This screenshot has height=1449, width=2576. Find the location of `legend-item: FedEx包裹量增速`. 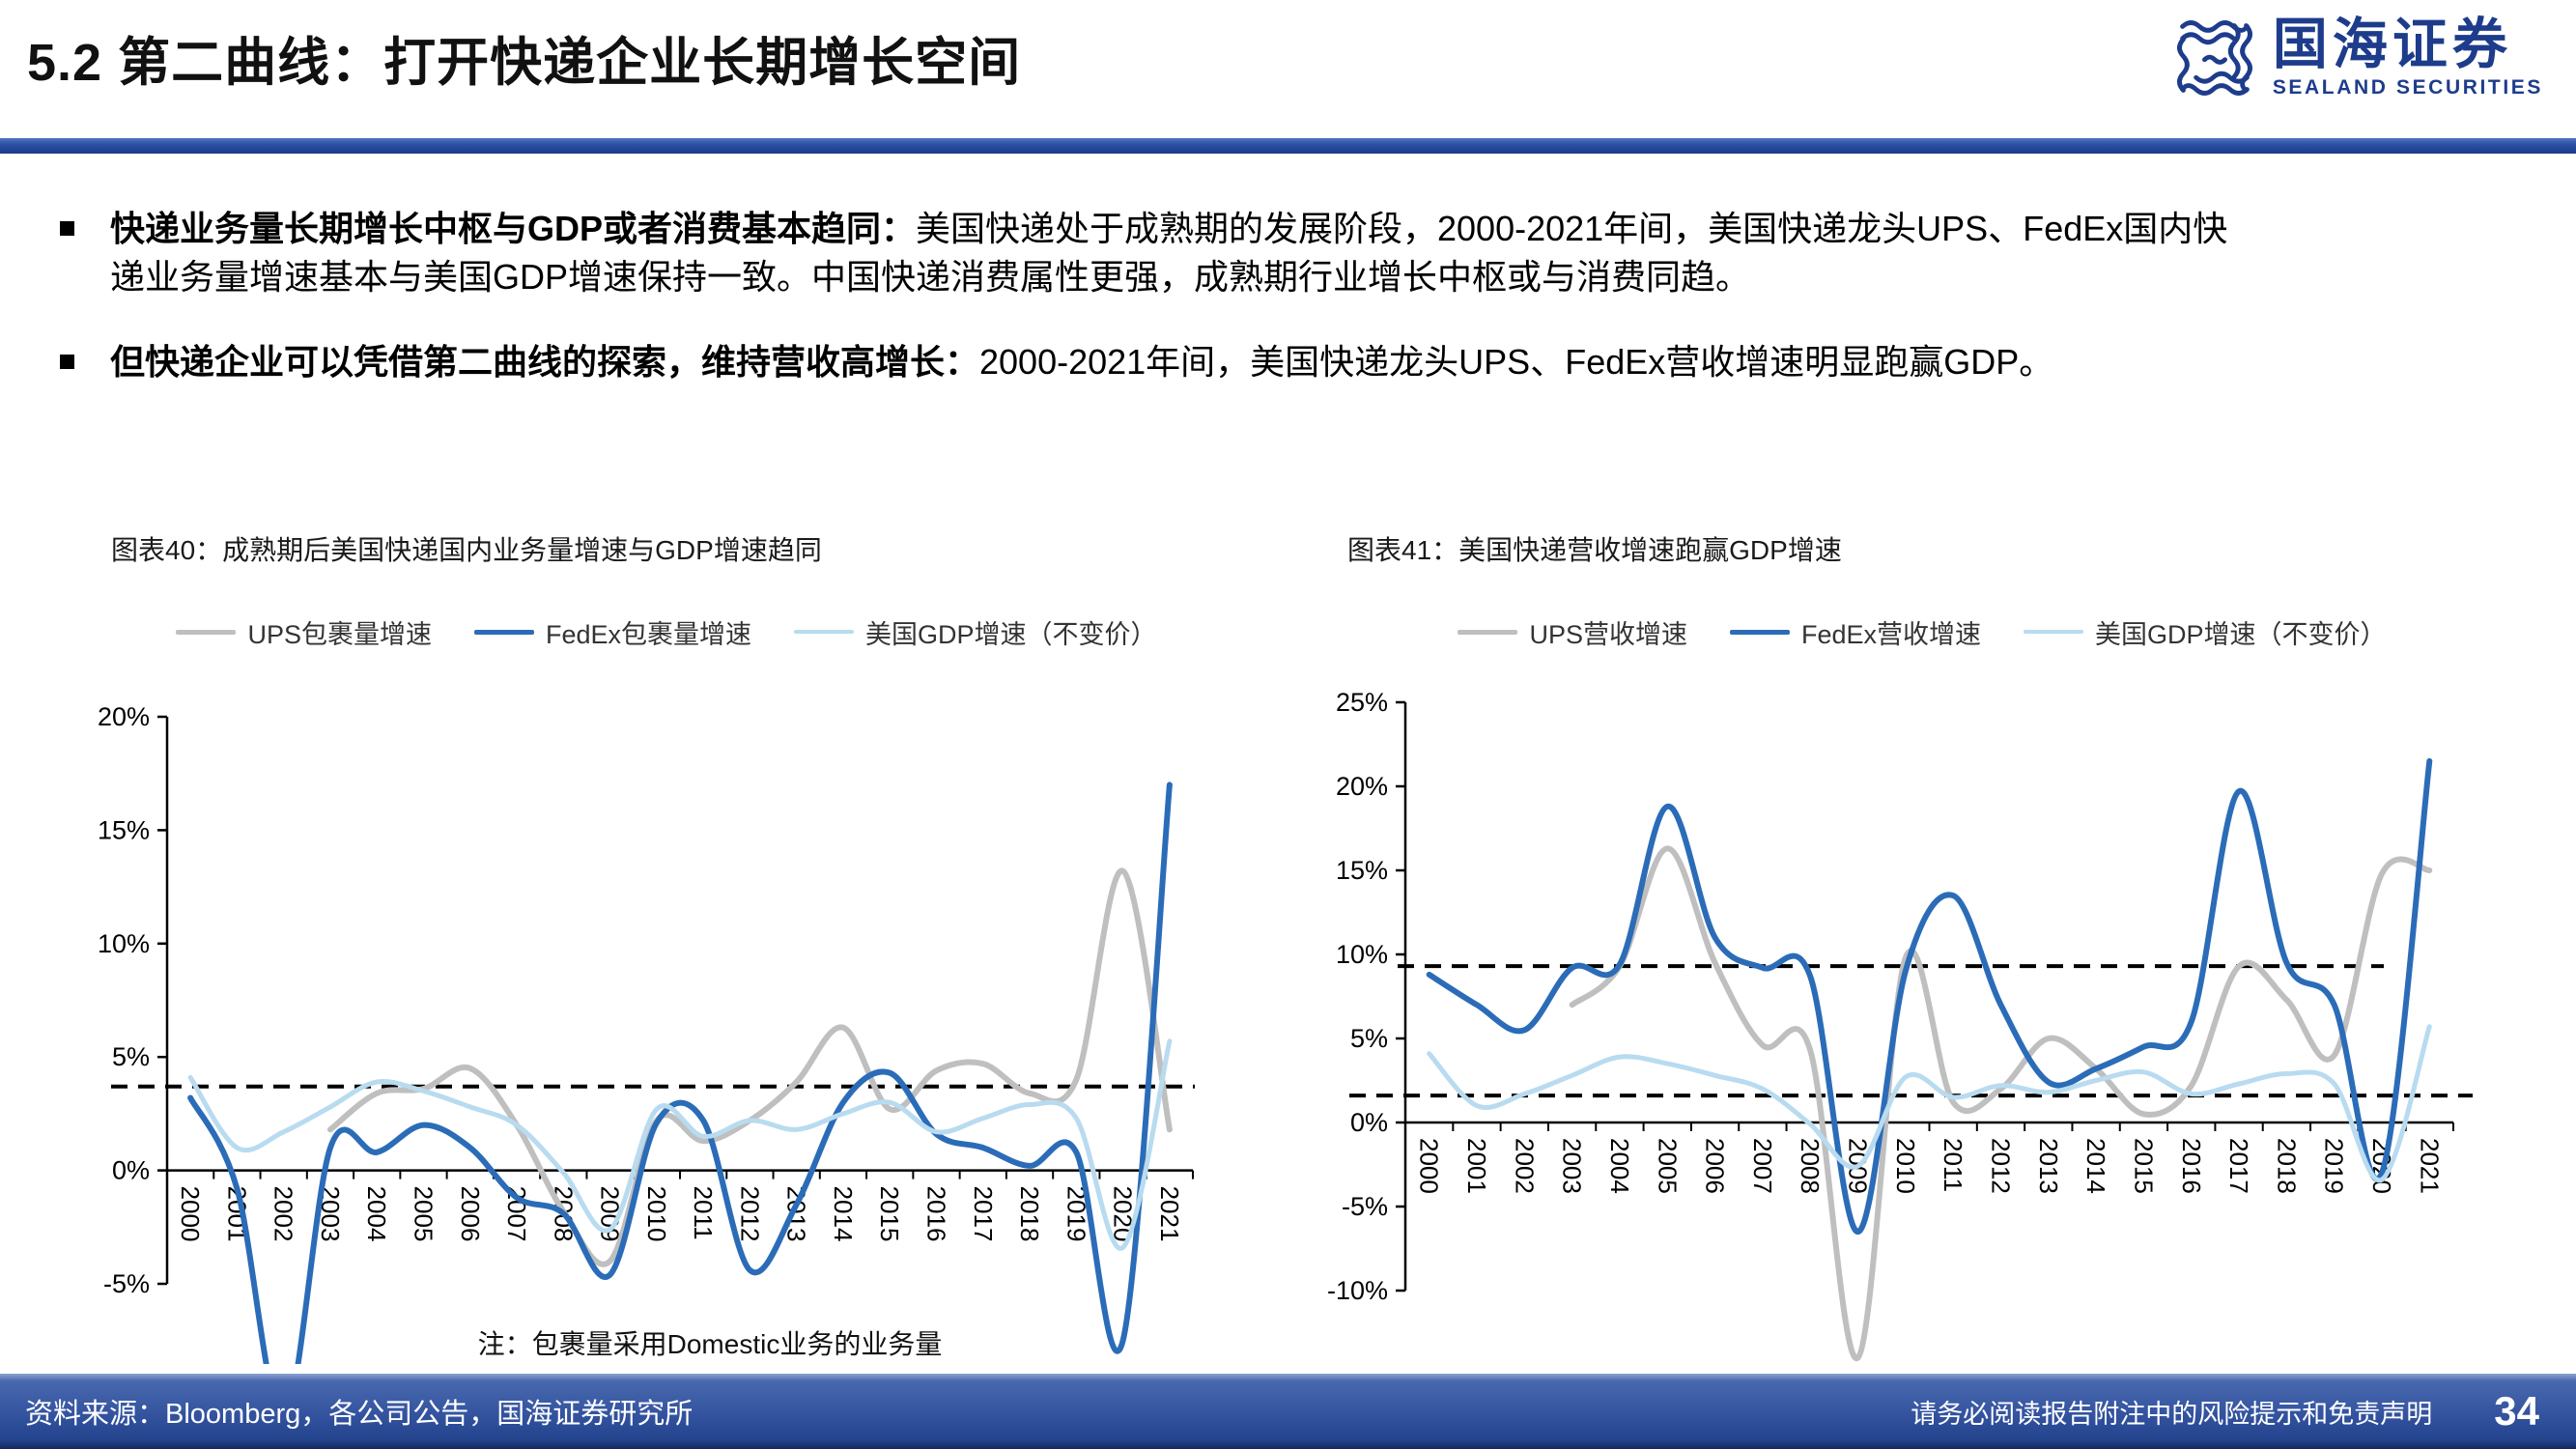

legend-item: FedEx包裹量增速 is located at coordinates (612, 632).